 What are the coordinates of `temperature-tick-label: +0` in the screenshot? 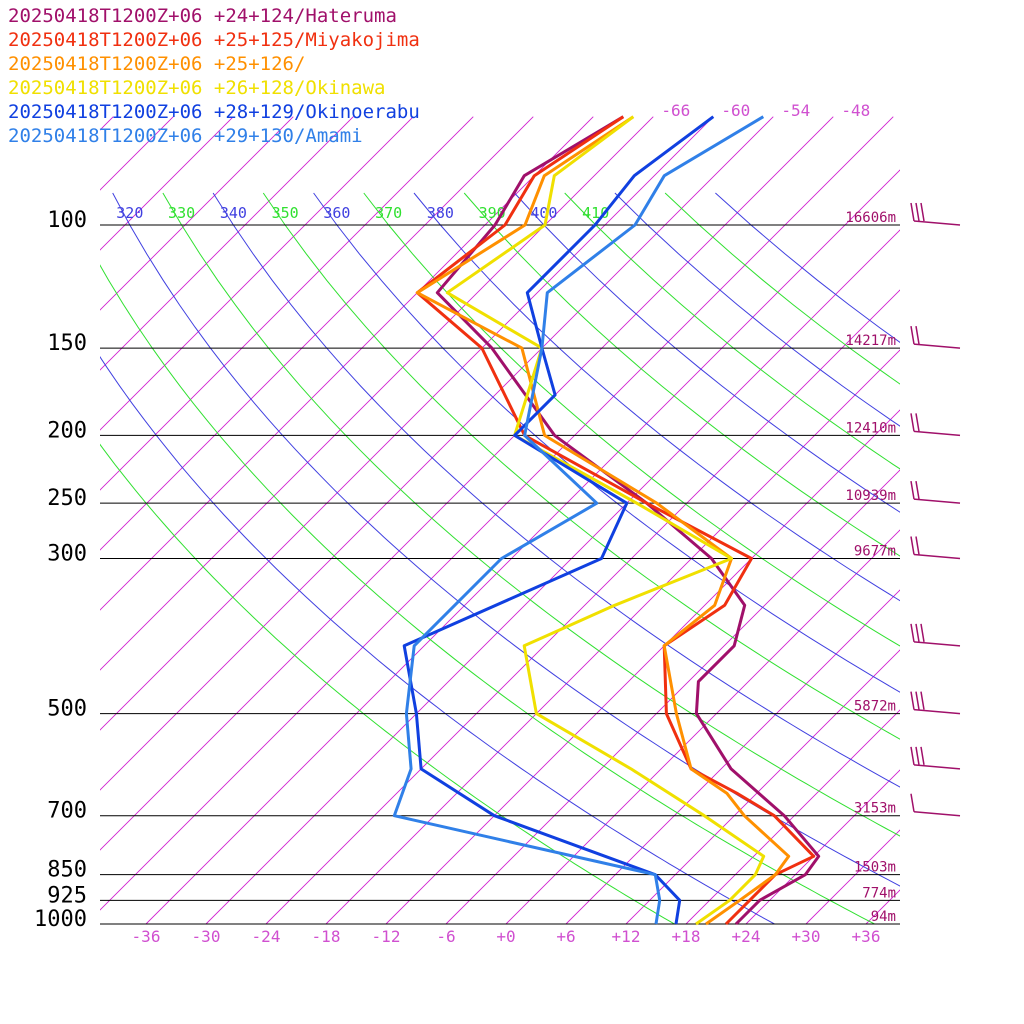 It's located at (505, 936).